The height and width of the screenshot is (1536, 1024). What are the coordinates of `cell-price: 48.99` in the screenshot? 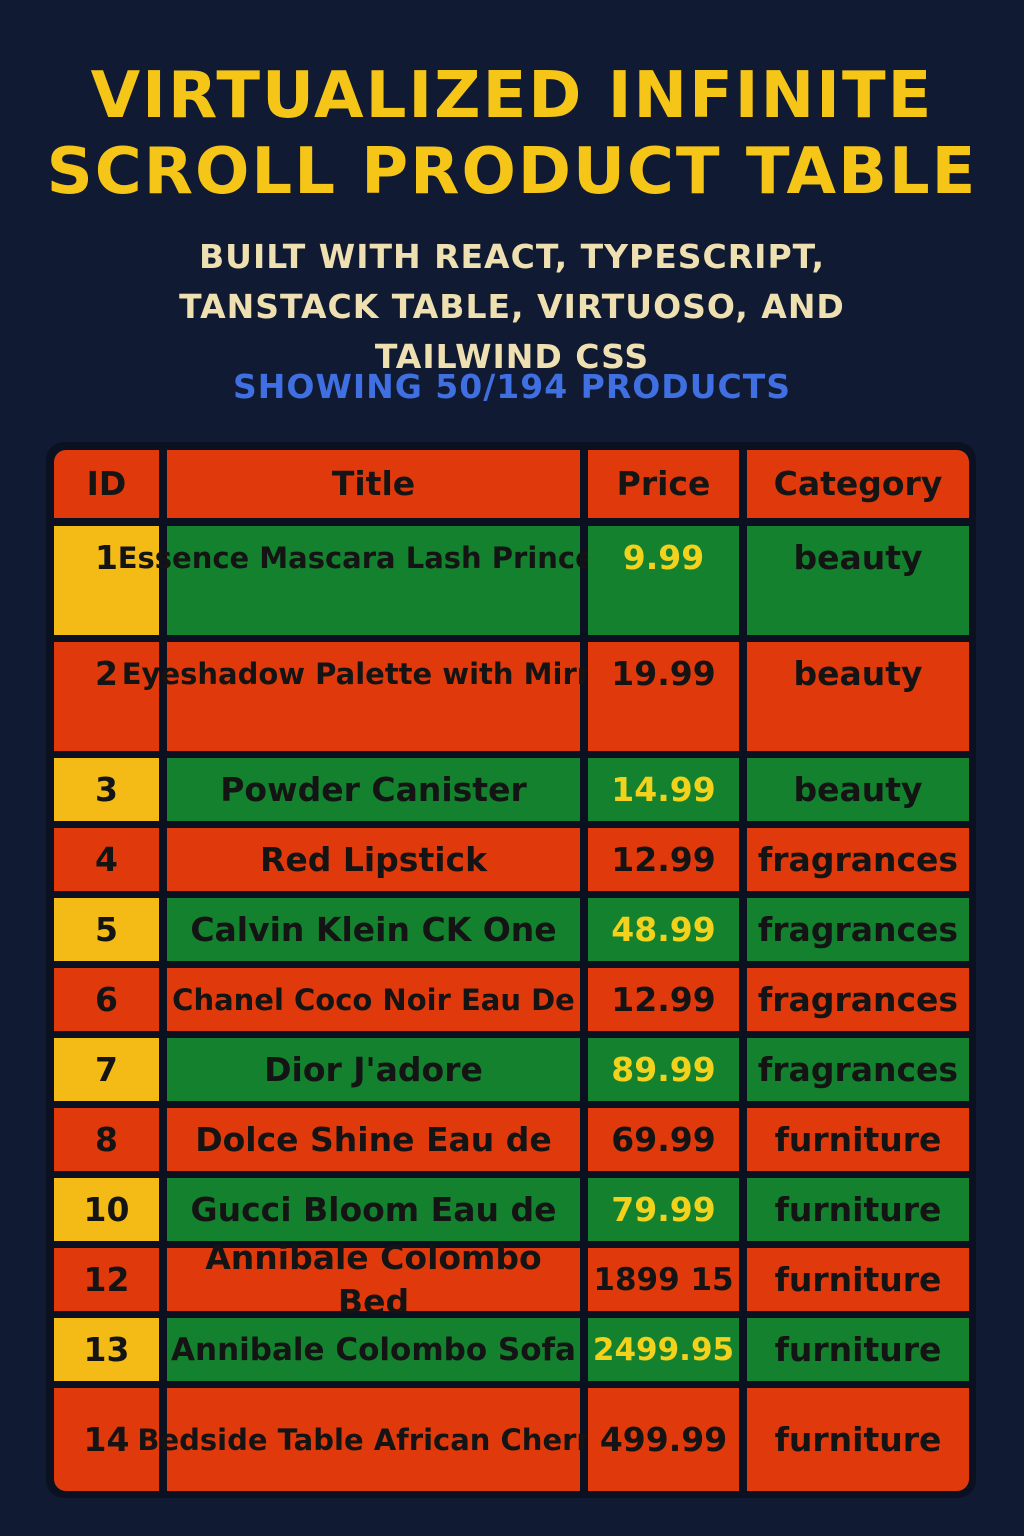 It's located at (663, 929).